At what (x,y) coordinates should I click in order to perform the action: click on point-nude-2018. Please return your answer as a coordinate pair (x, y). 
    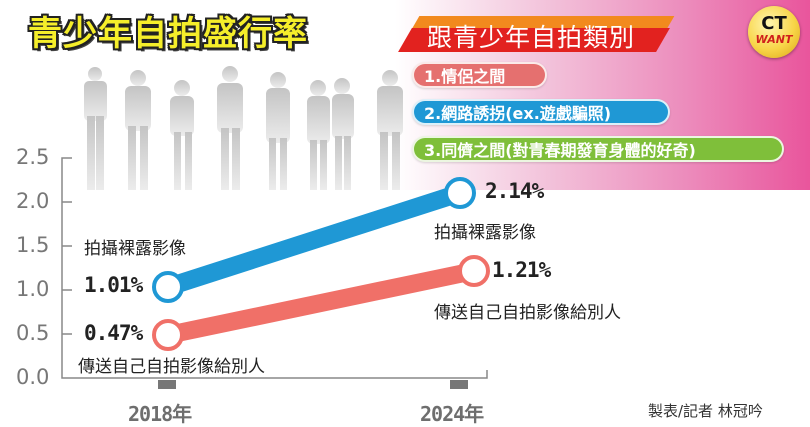
    Looking at the image, I should click on (168, 287).